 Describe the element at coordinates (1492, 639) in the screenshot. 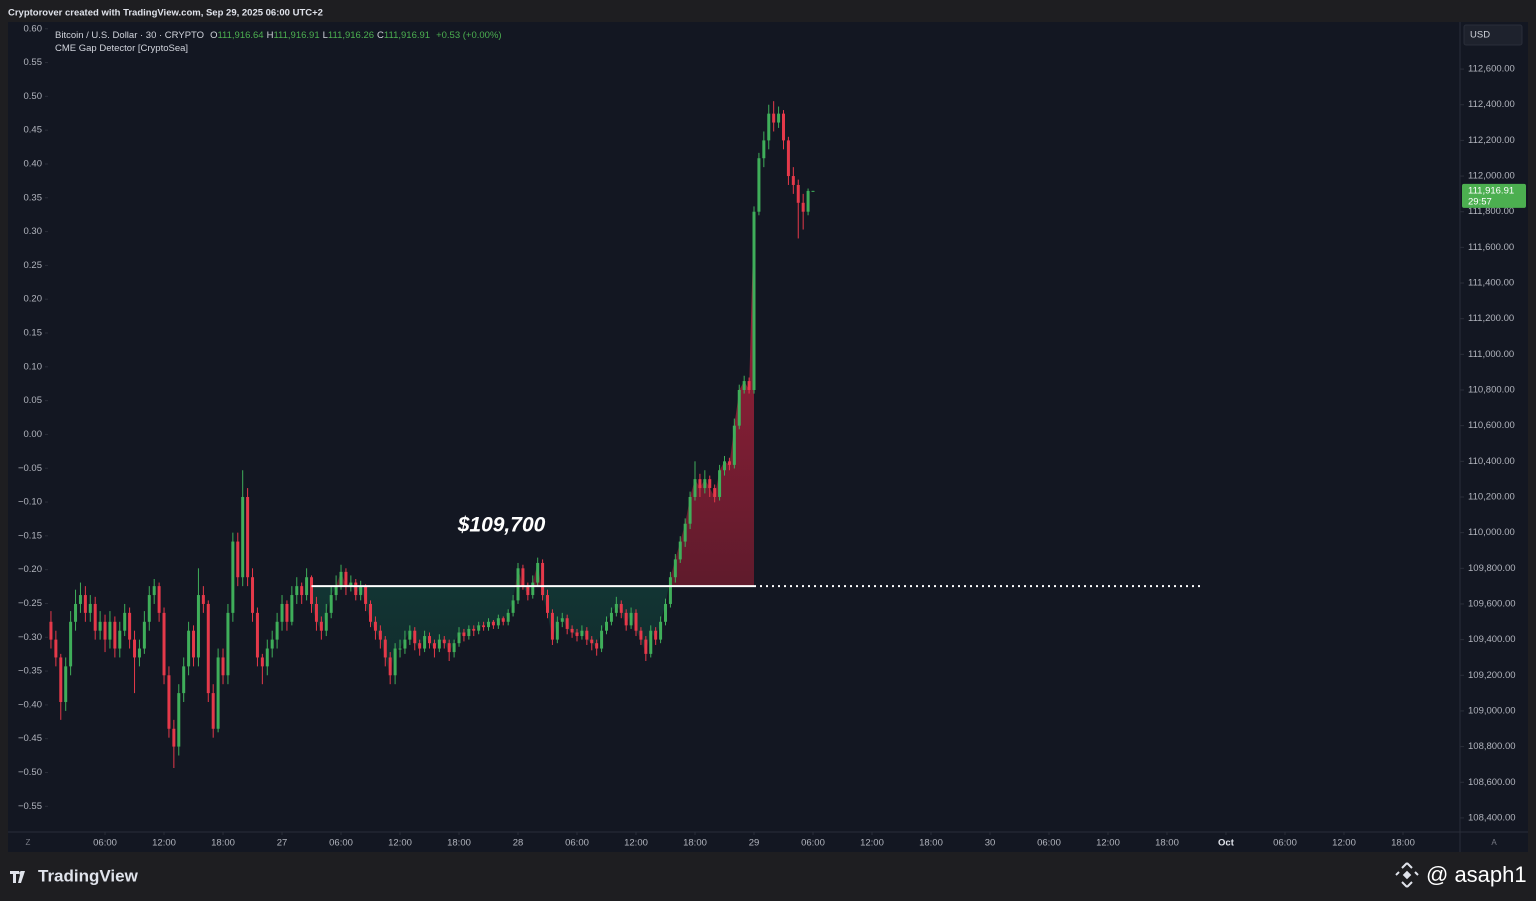

I see `y-tick-label: 109,400.00` at that location.